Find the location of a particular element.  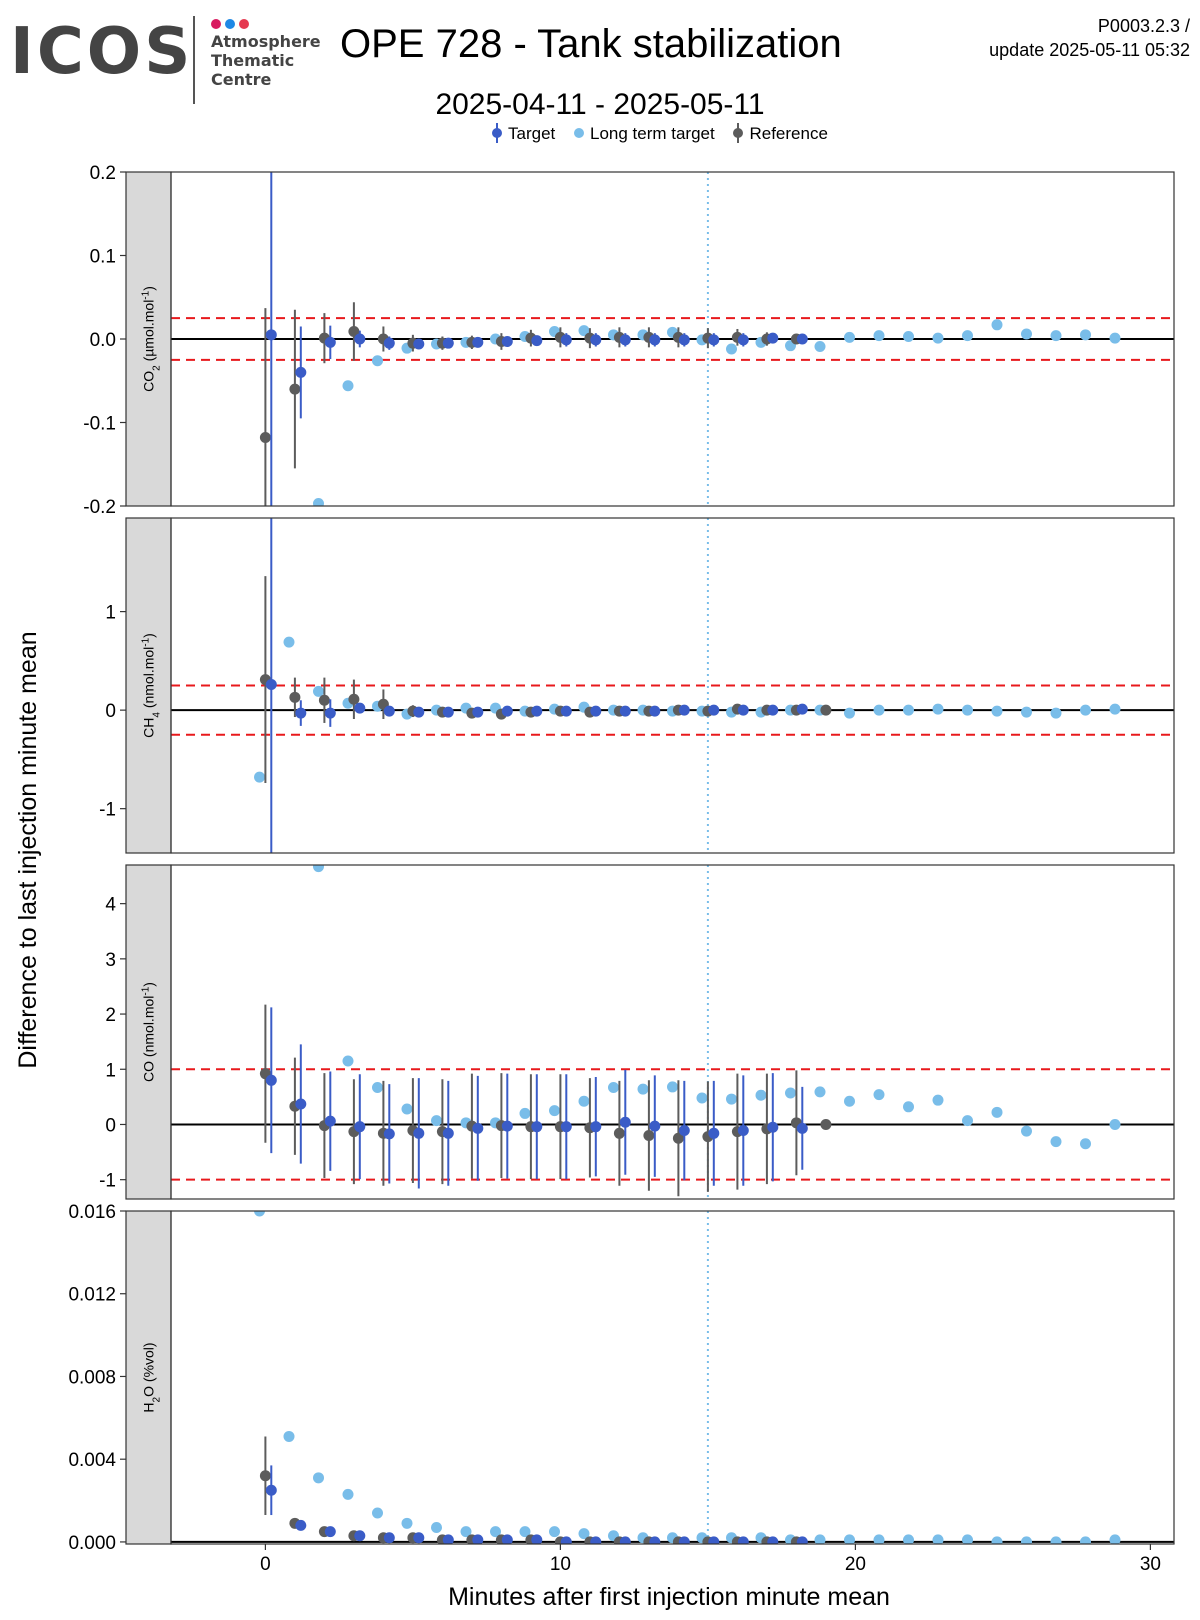

logo-line: Atmosphere is located at coordinates (266, 41).